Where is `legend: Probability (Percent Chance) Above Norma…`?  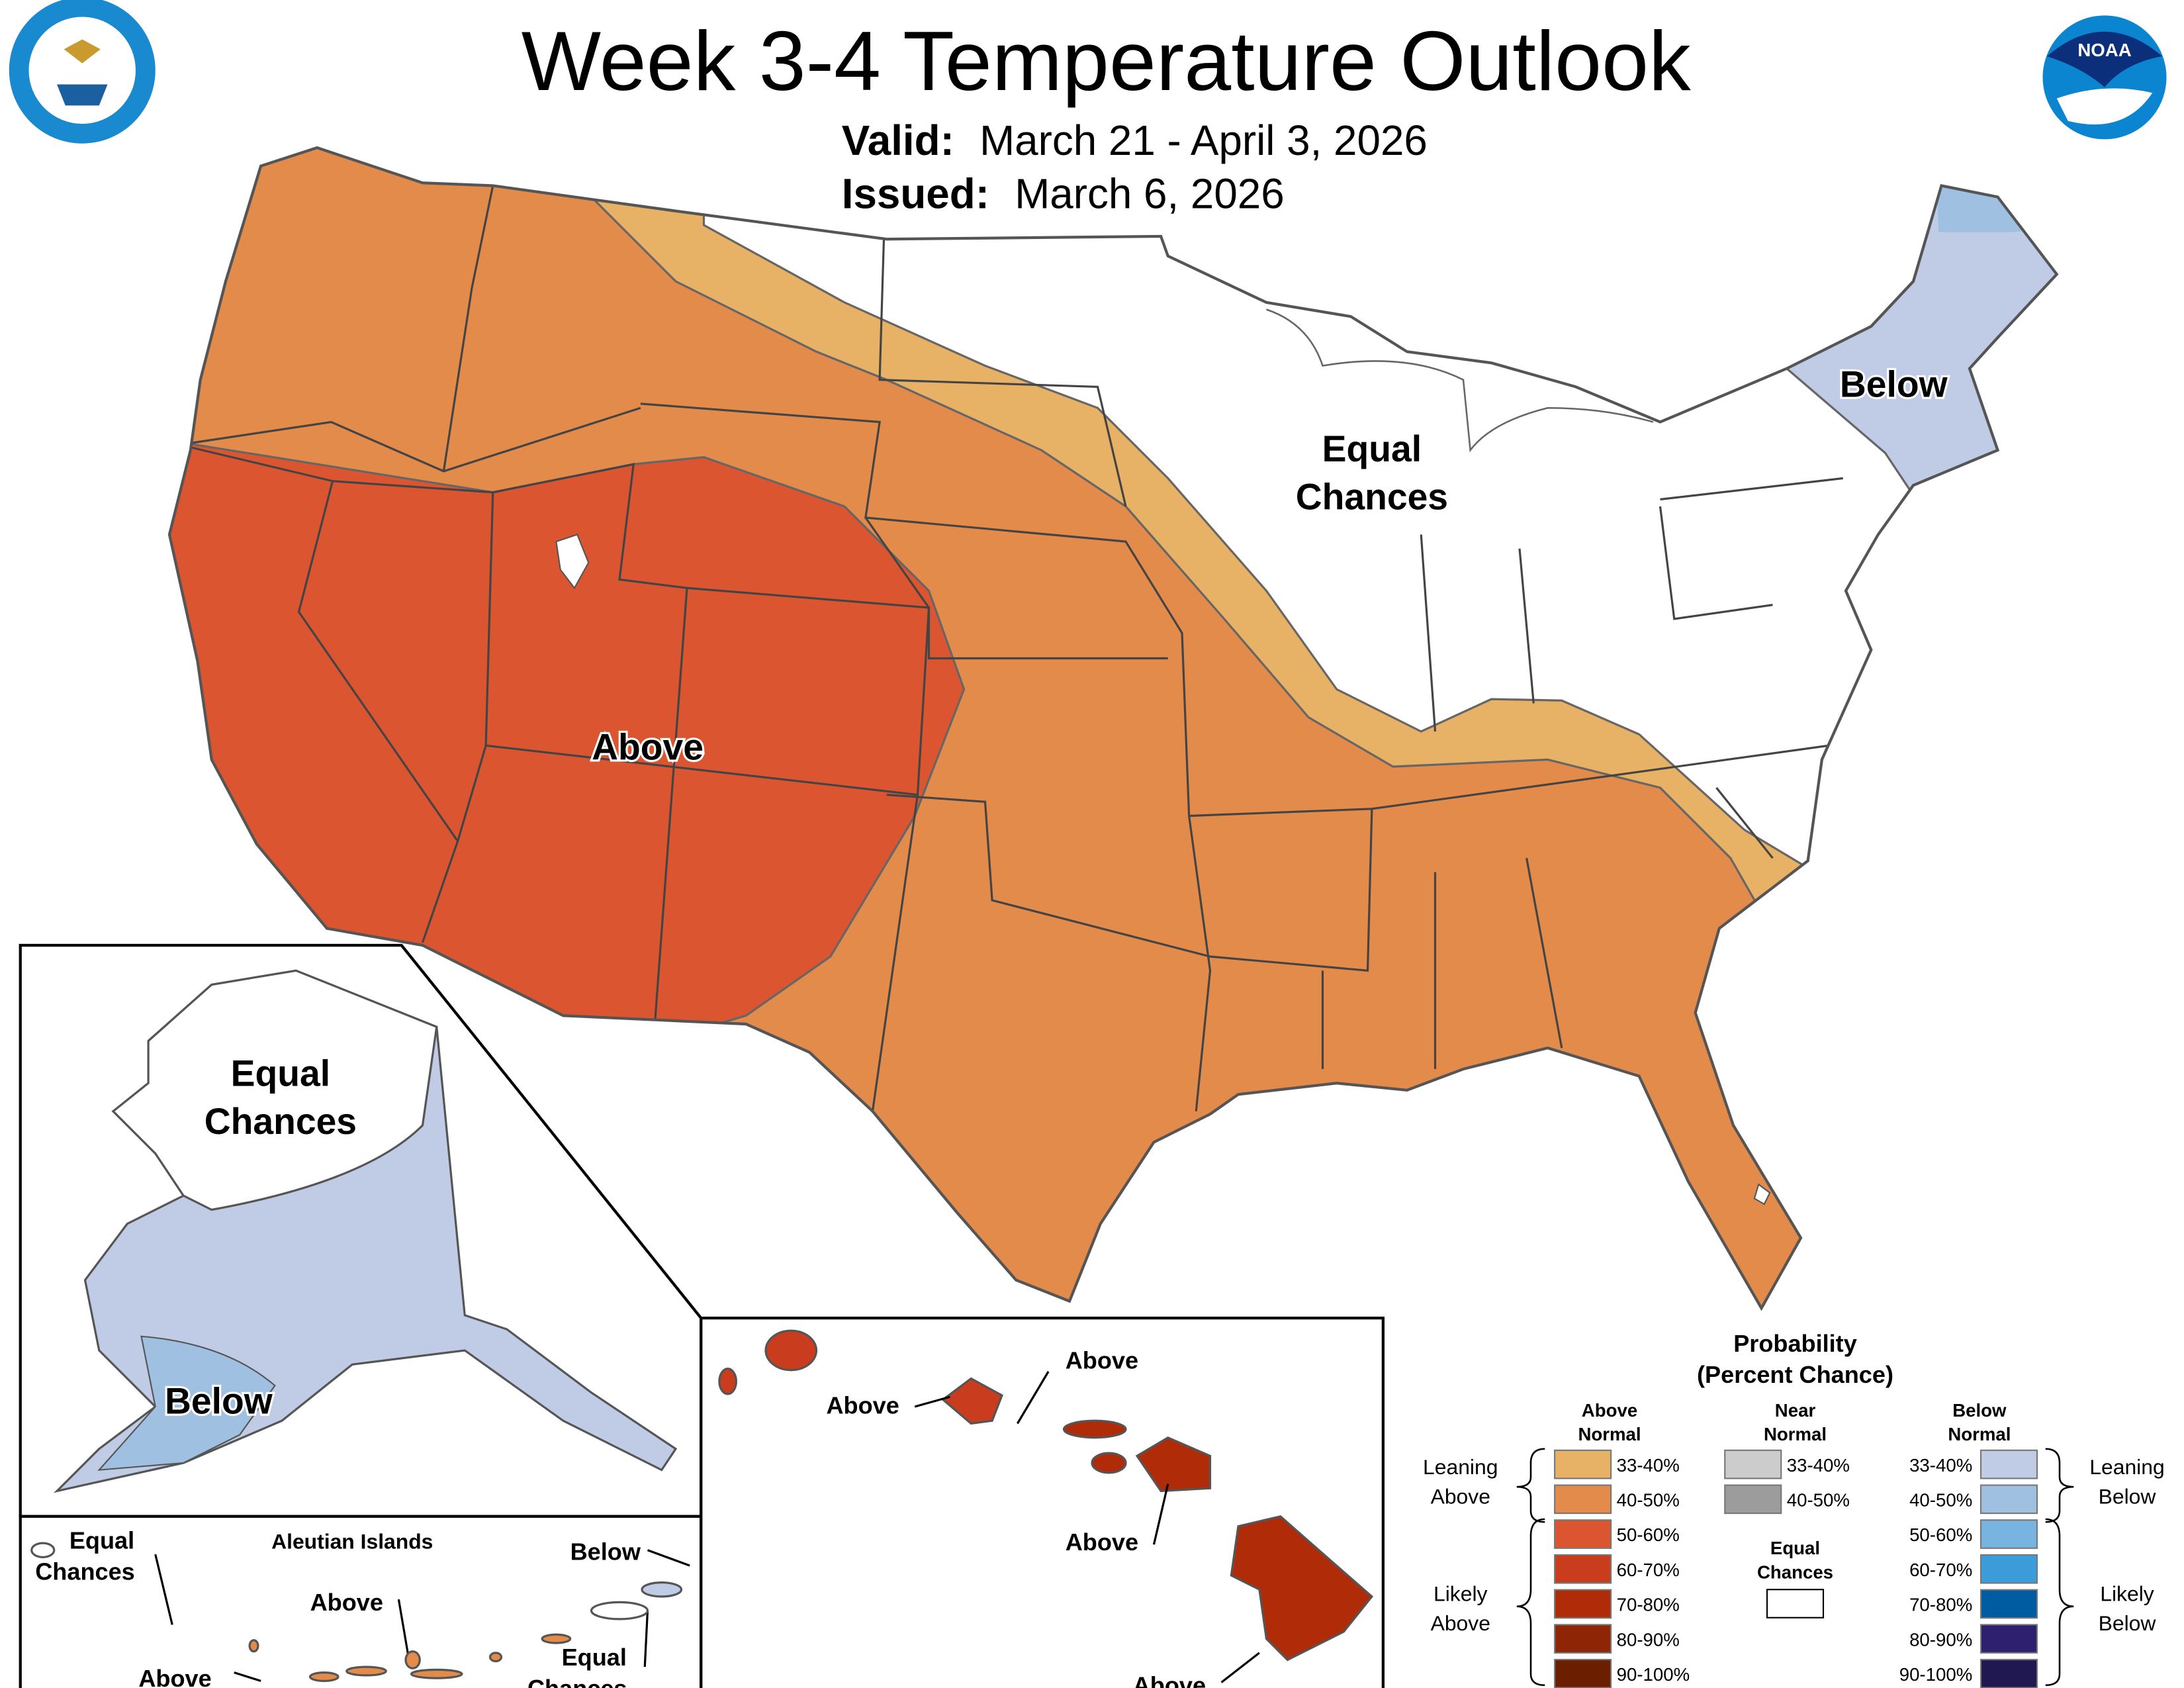 legend: Probability (Percent Chance) Above Norma… is located at coordinates (1794, 1509).